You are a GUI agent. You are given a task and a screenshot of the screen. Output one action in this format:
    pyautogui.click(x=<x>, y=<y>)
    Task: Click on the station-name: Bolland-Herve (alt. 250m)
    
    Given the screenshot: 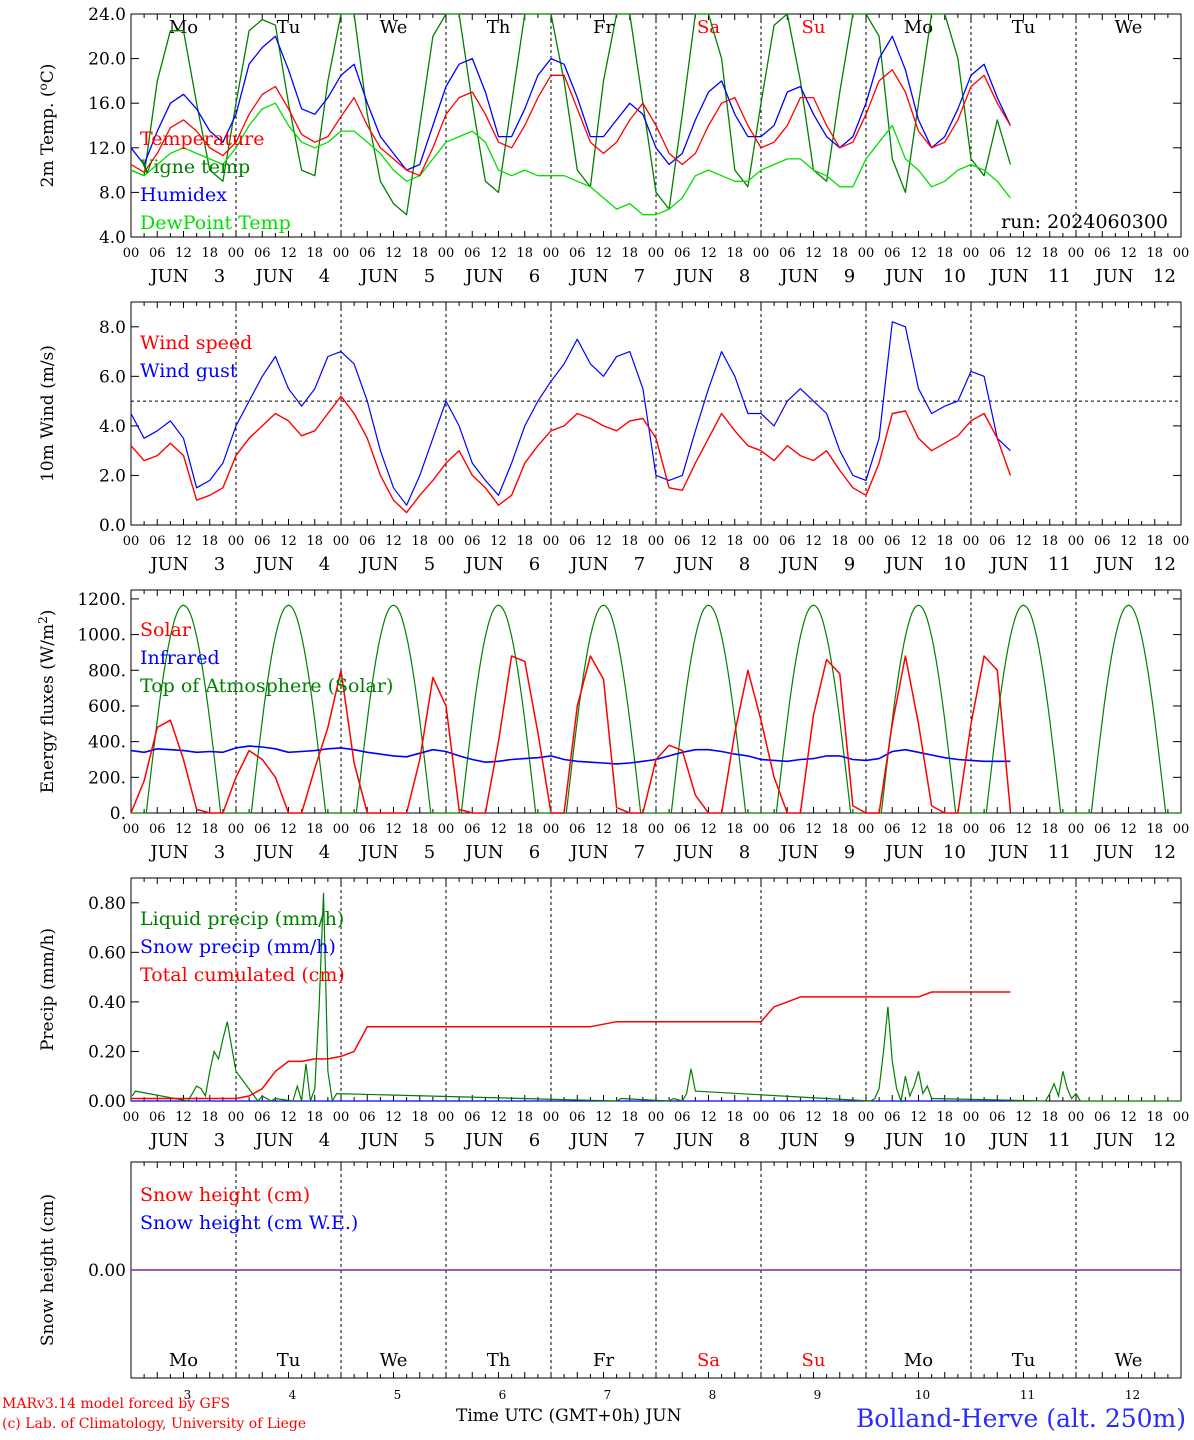 What is the action you would take?
    pyautogui.click(x=1020, y=1418)
    